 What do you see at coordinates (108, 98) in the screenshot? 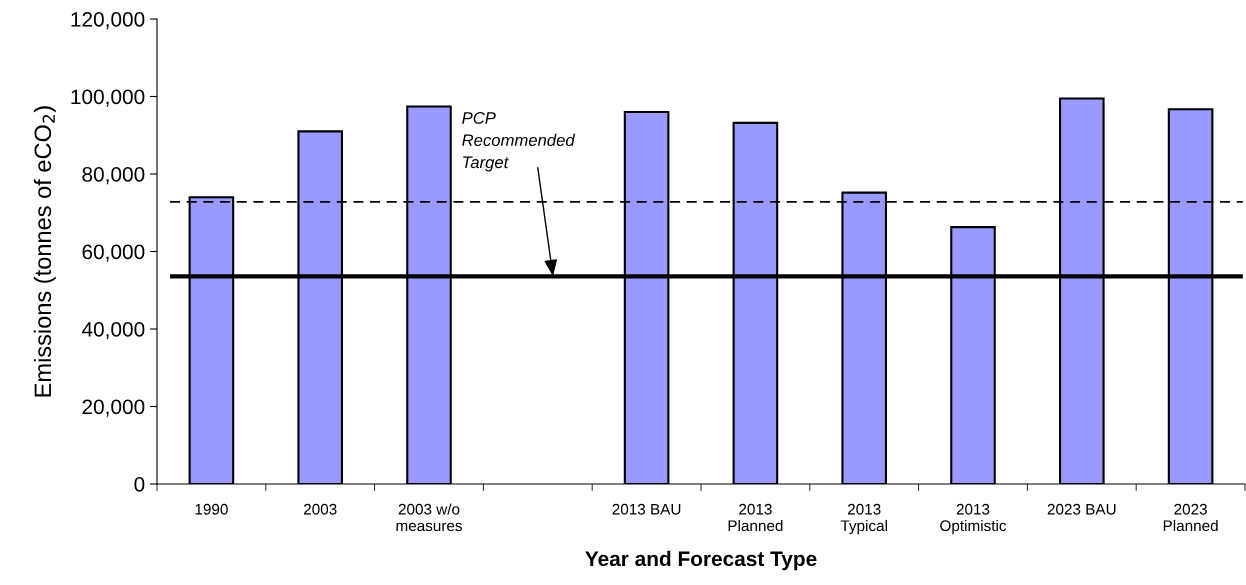
I see `y-tick-label: 100,000` at bounding box center [108, 98].